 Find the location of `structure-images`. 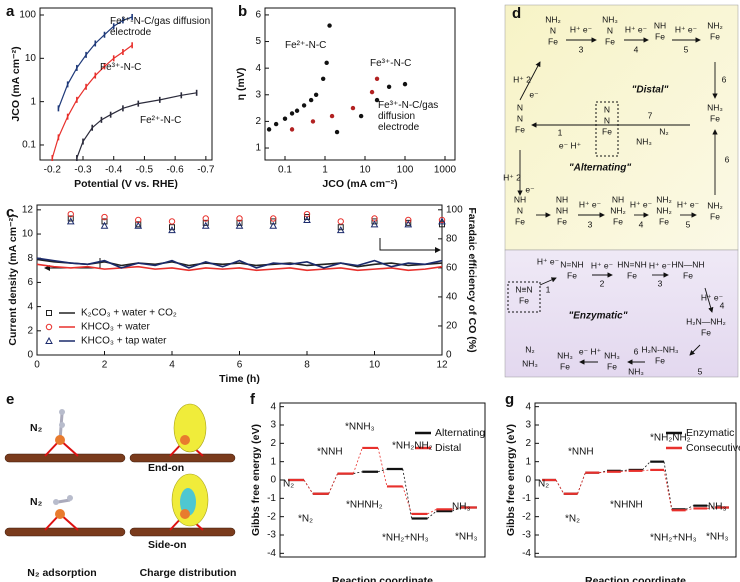

structure-images is located at coordinates (120, 481).